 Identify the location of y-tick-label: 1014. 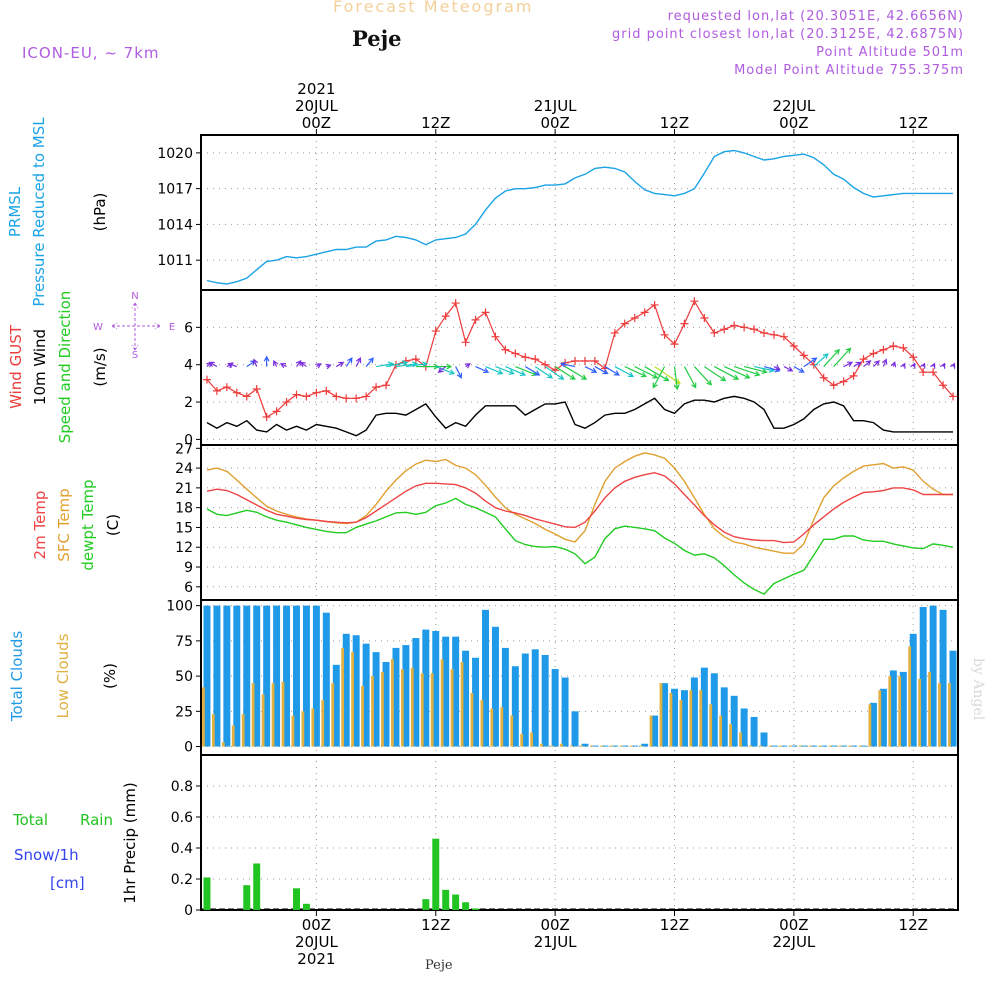
(175, 225).